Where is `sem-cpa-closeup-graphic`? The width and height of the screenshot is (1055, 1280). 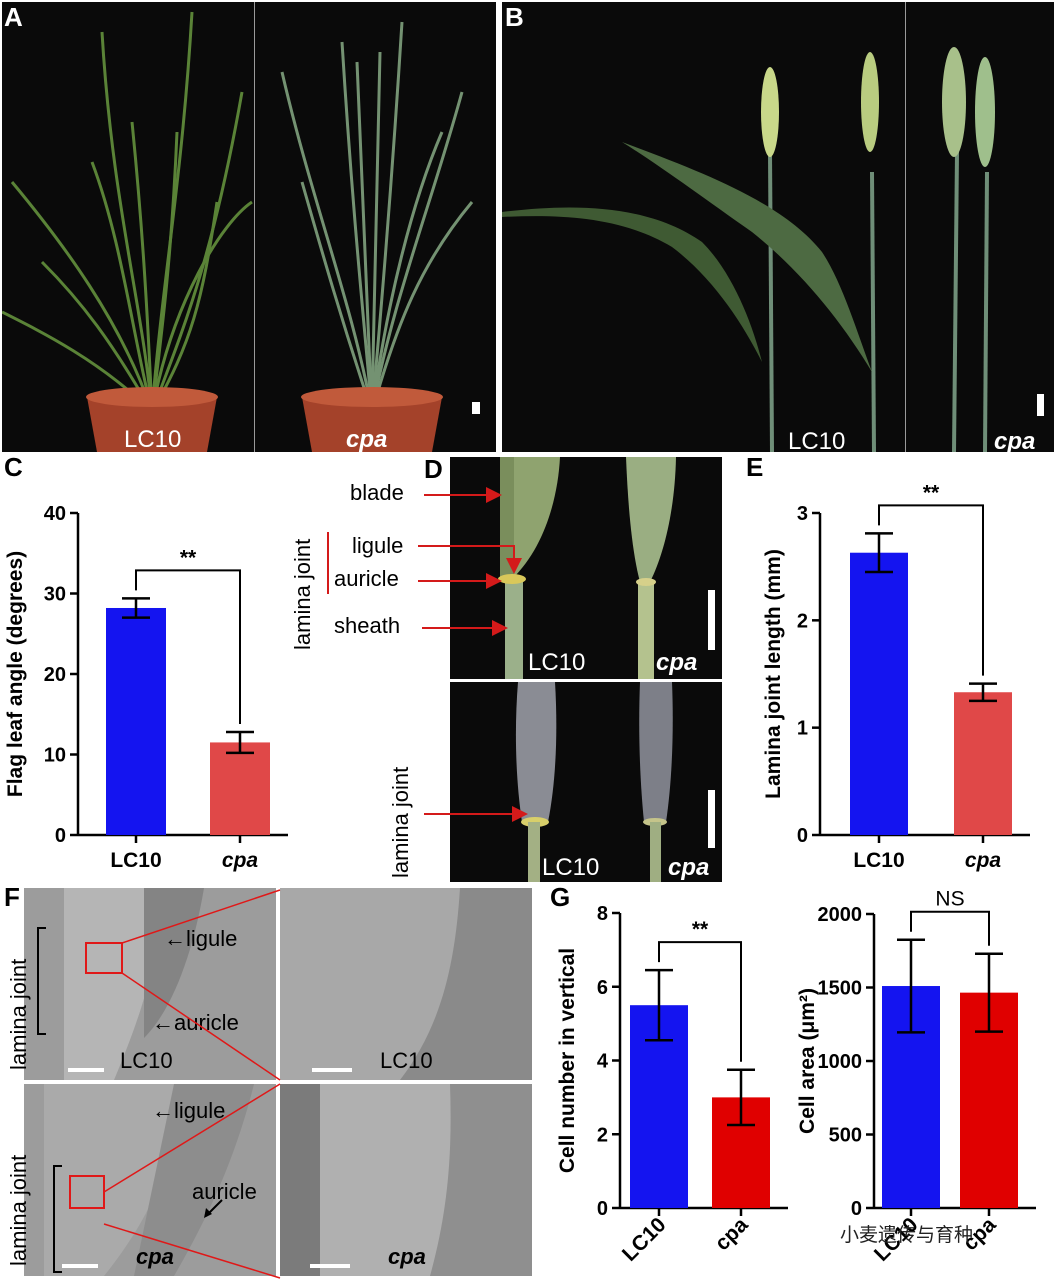 sem-cpa-closeup-graphic is located at coordinates (406, 1180).